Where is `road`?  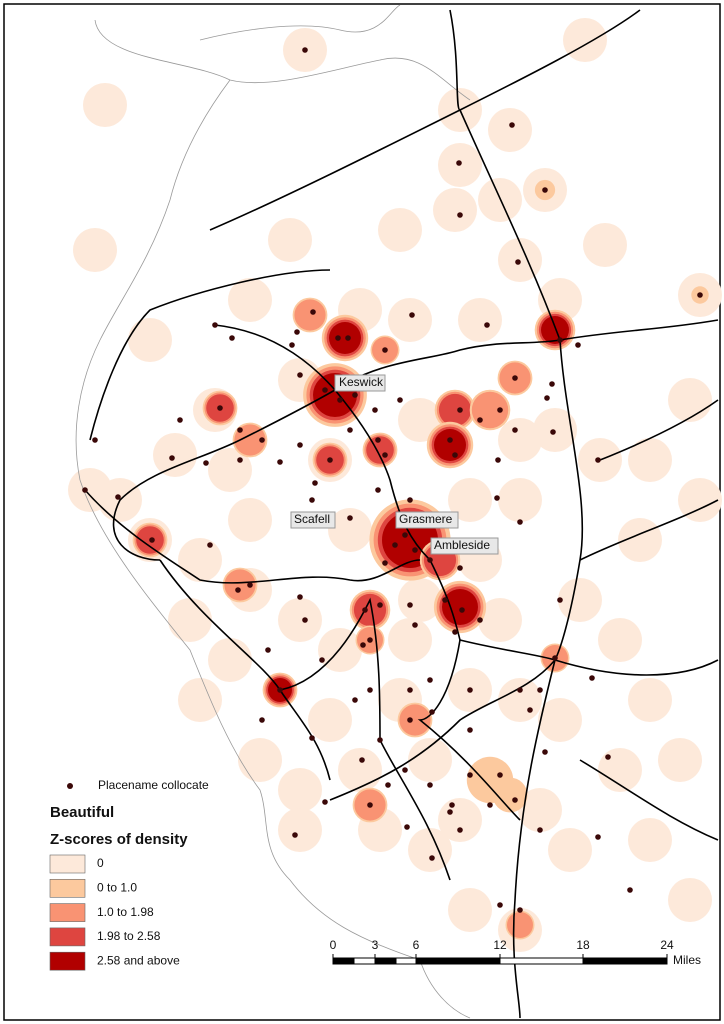
road is located at coordinates (400, 739).